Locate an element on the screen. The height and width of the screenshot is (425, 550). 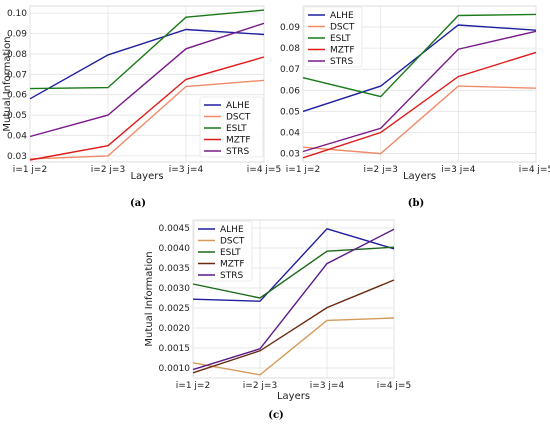
y-tick-label: 0.0015 is located at coordinates (175, 349).